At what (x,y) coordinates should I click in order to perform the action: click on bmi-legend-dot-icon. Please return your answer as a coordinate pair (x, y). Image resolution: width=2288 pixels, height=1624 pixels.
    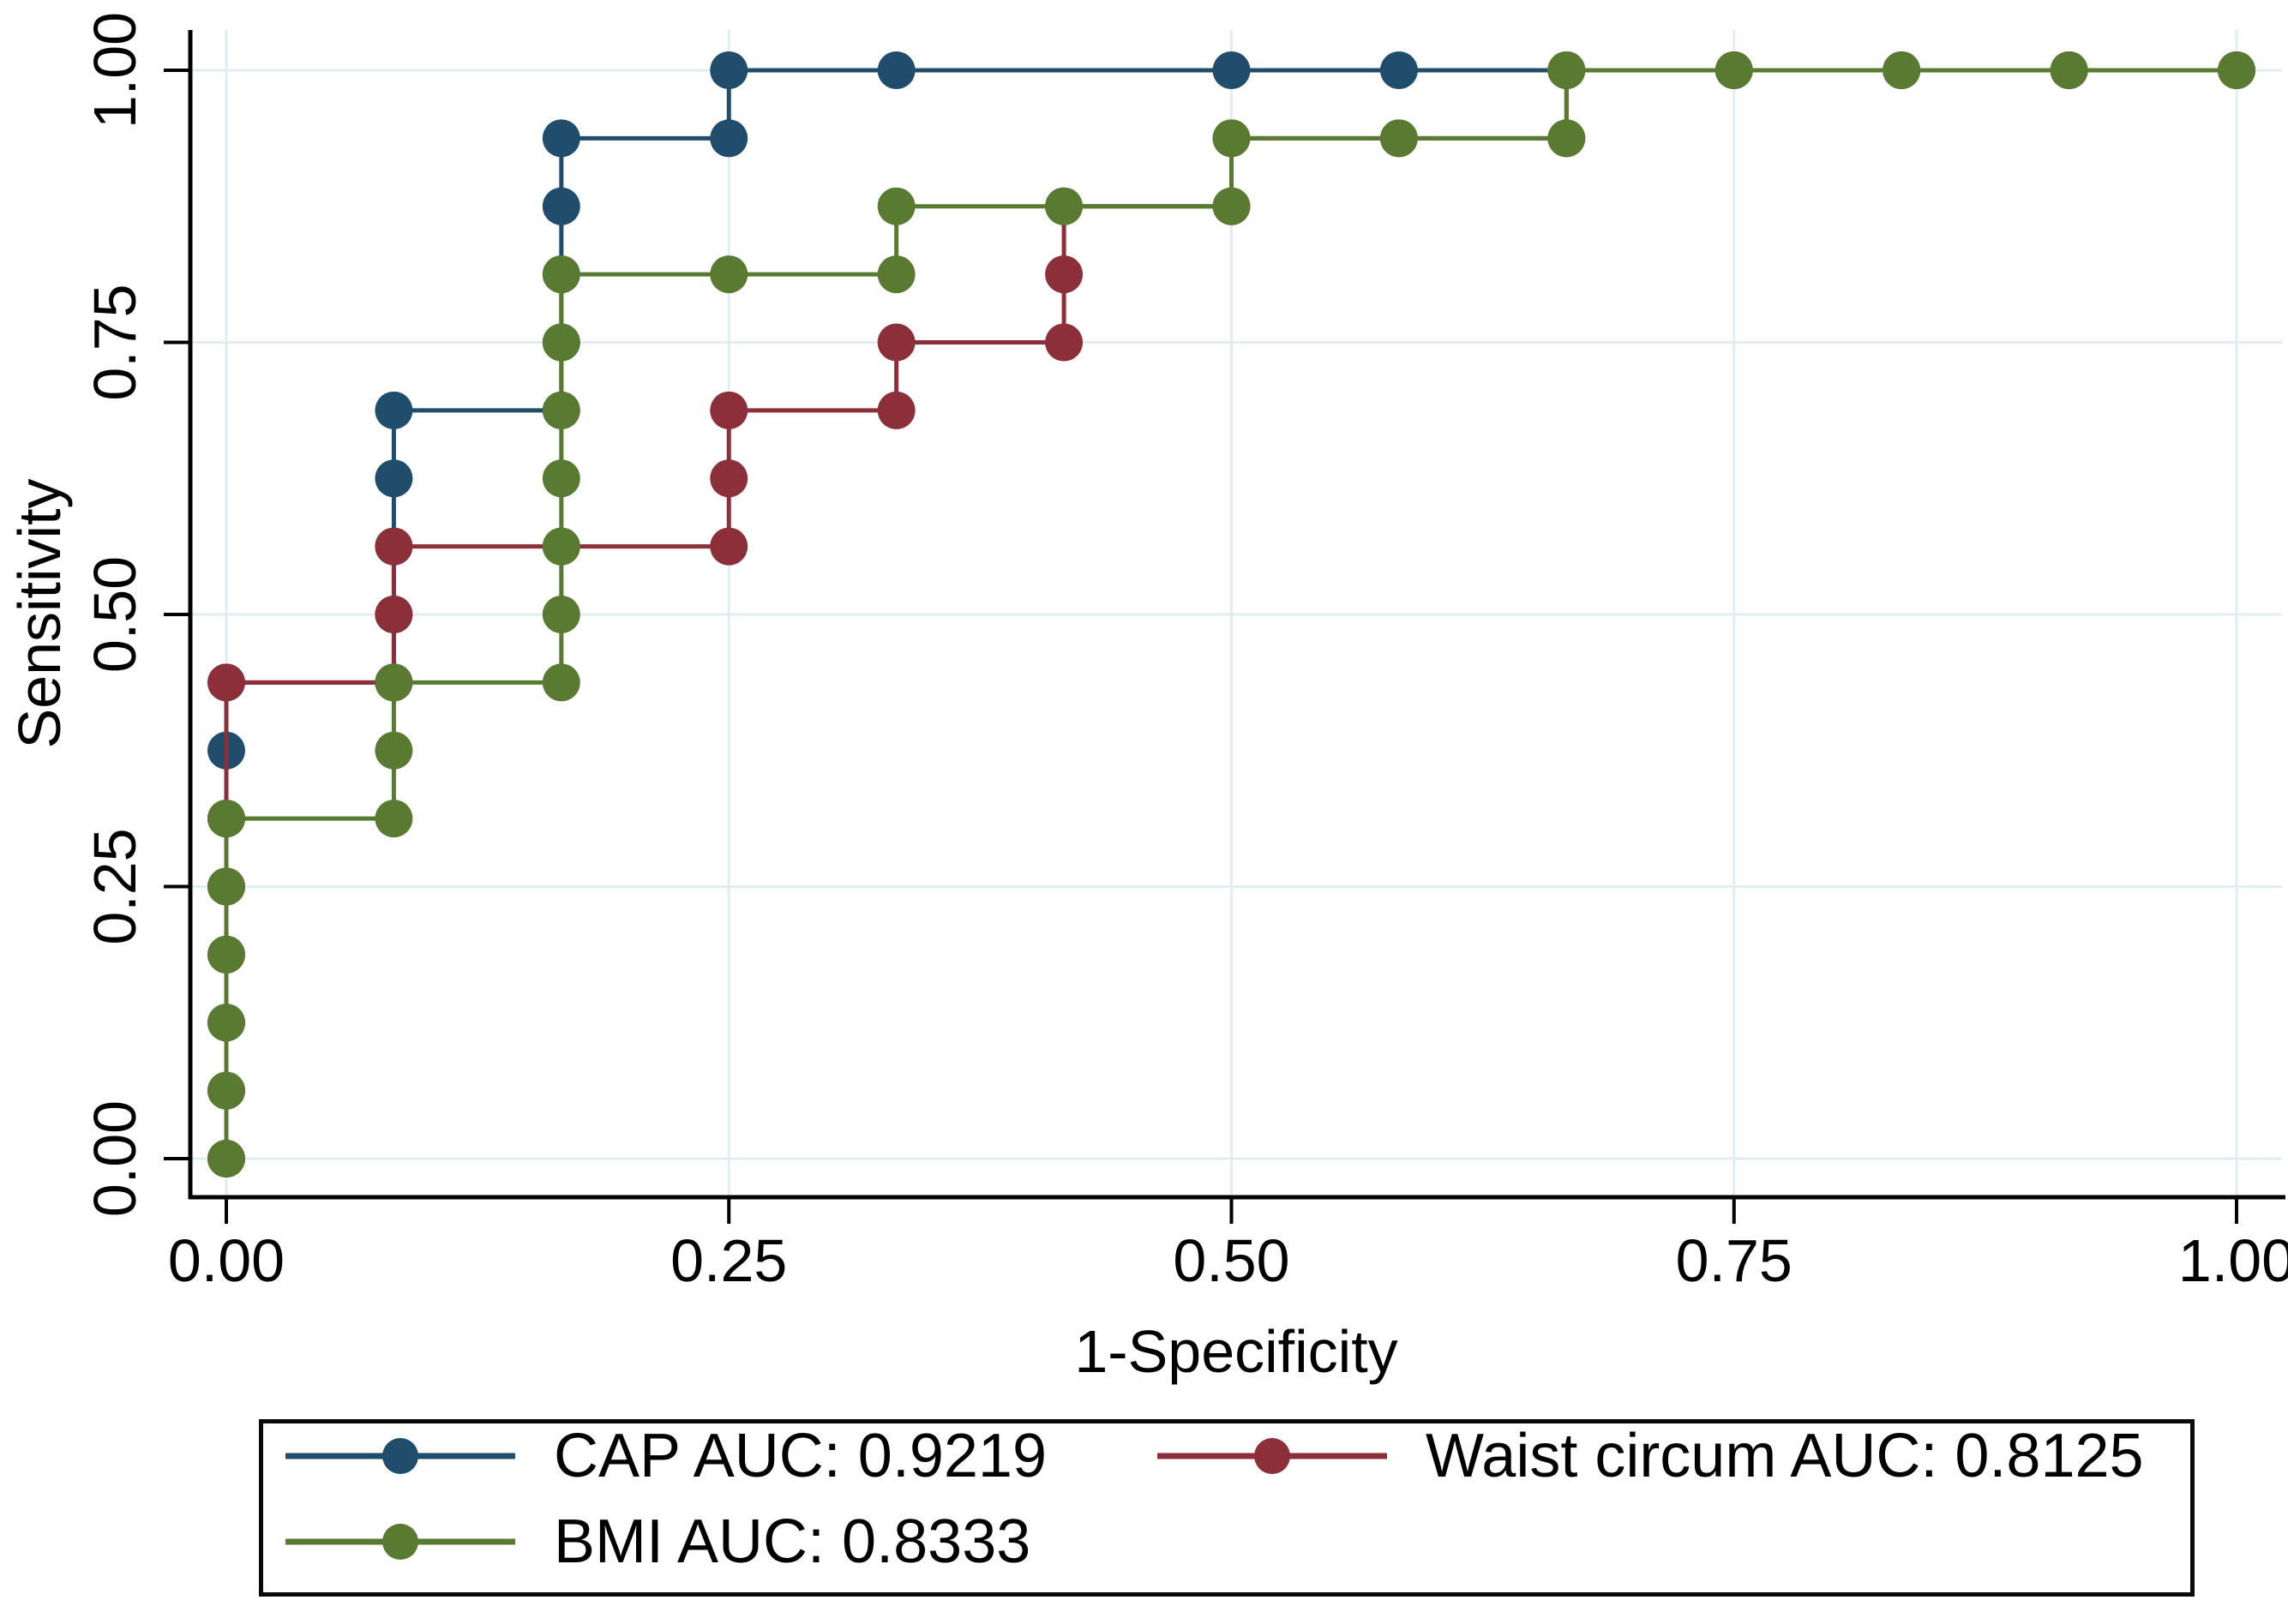
    Looking at the image, I should click on (400, 1542).